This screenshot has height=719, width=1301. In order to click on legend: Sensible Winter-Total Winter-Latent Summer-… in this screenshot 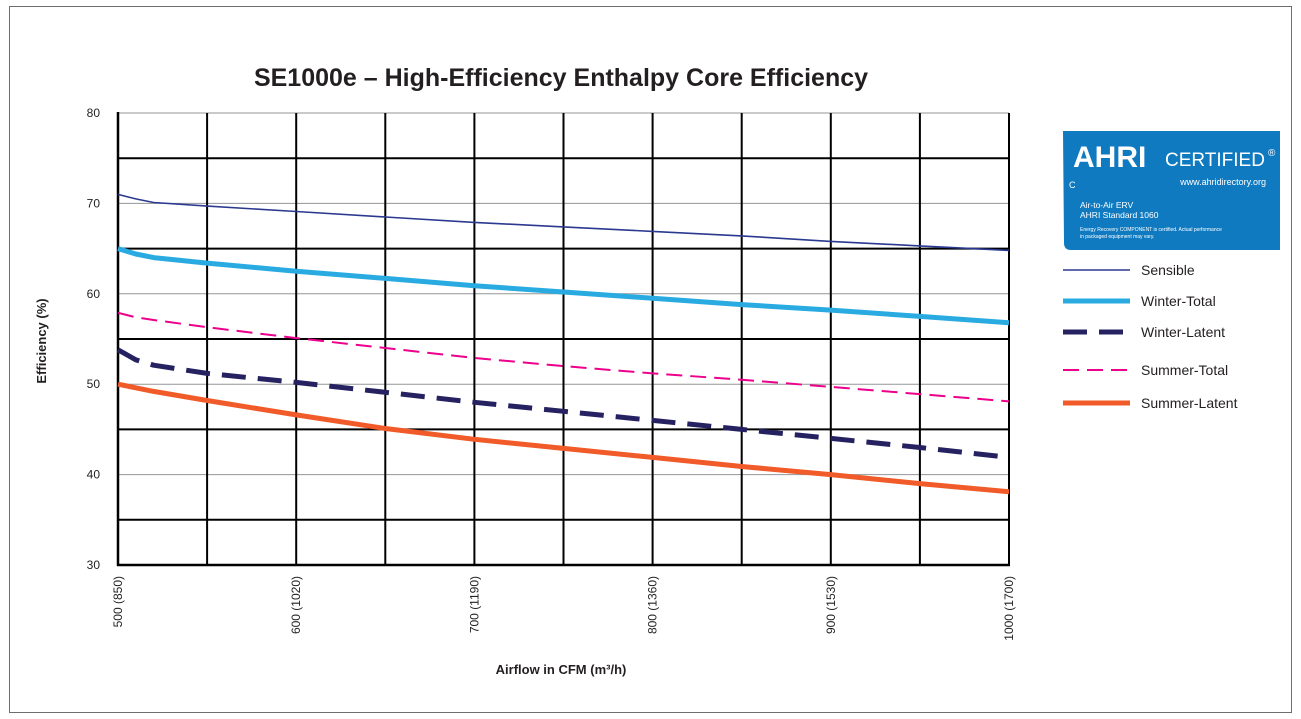, I will do `click(1150, 336)`.